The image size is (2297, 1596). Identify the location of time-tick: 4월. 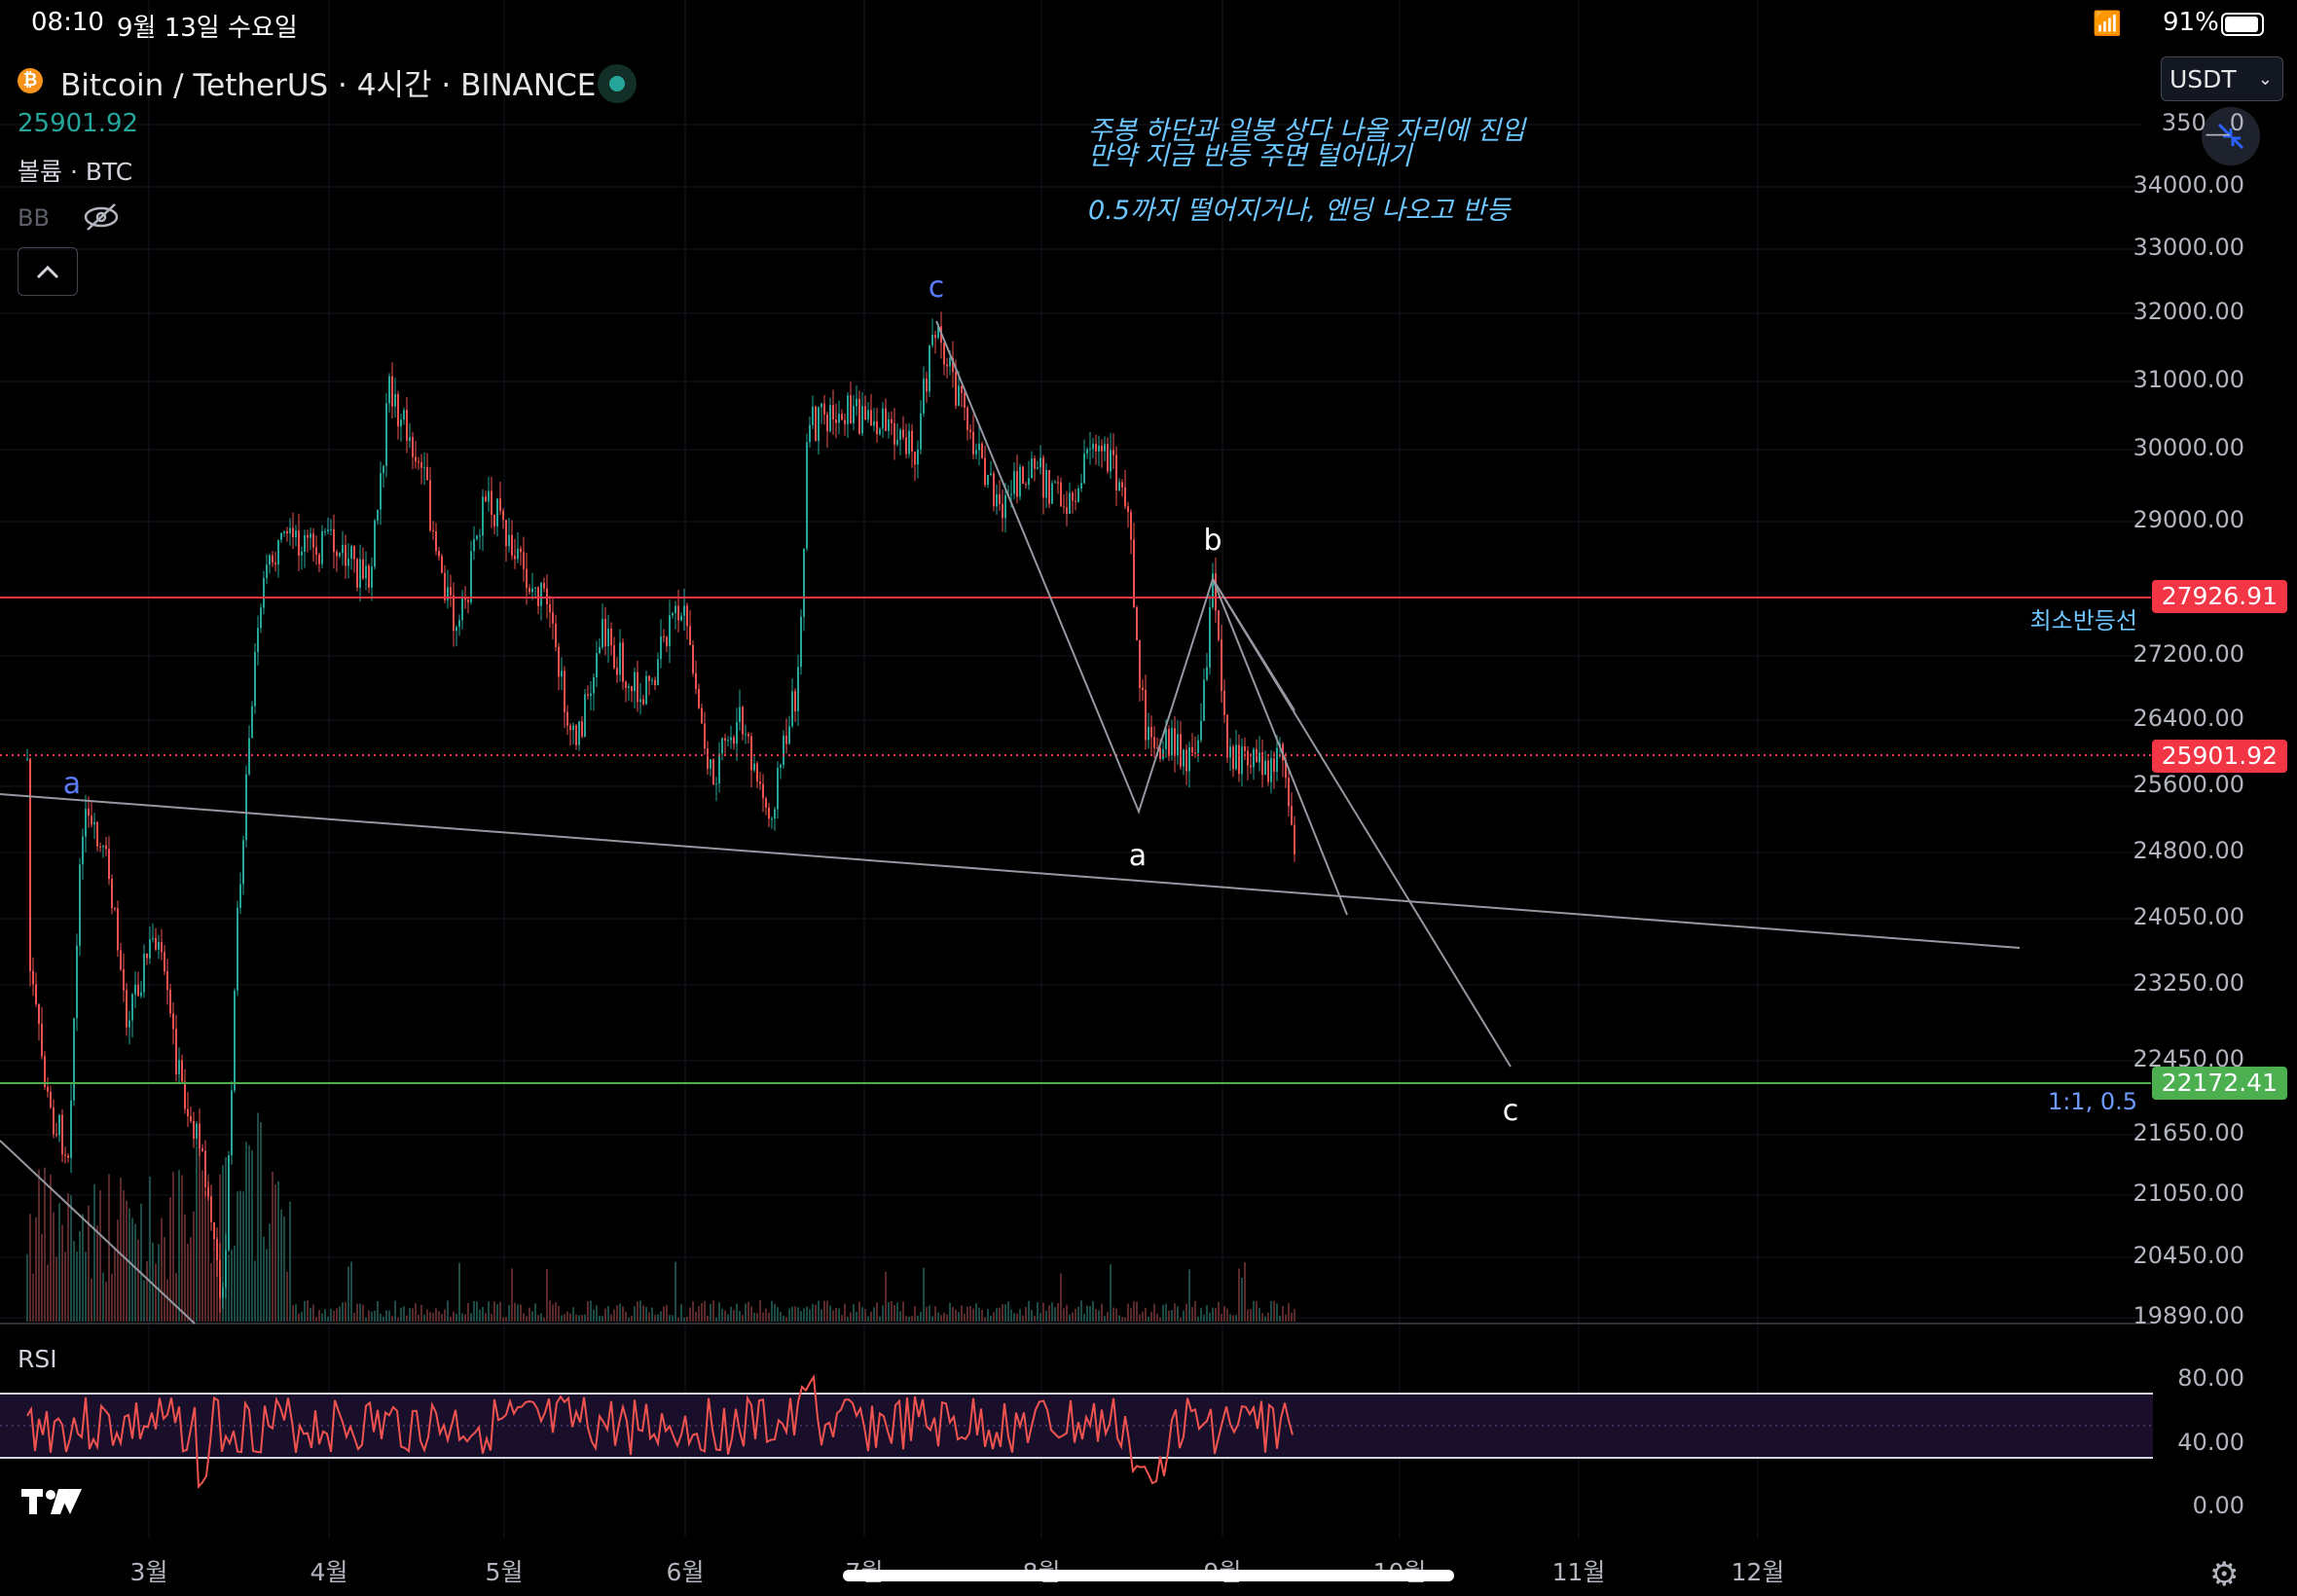
(329, 1572).